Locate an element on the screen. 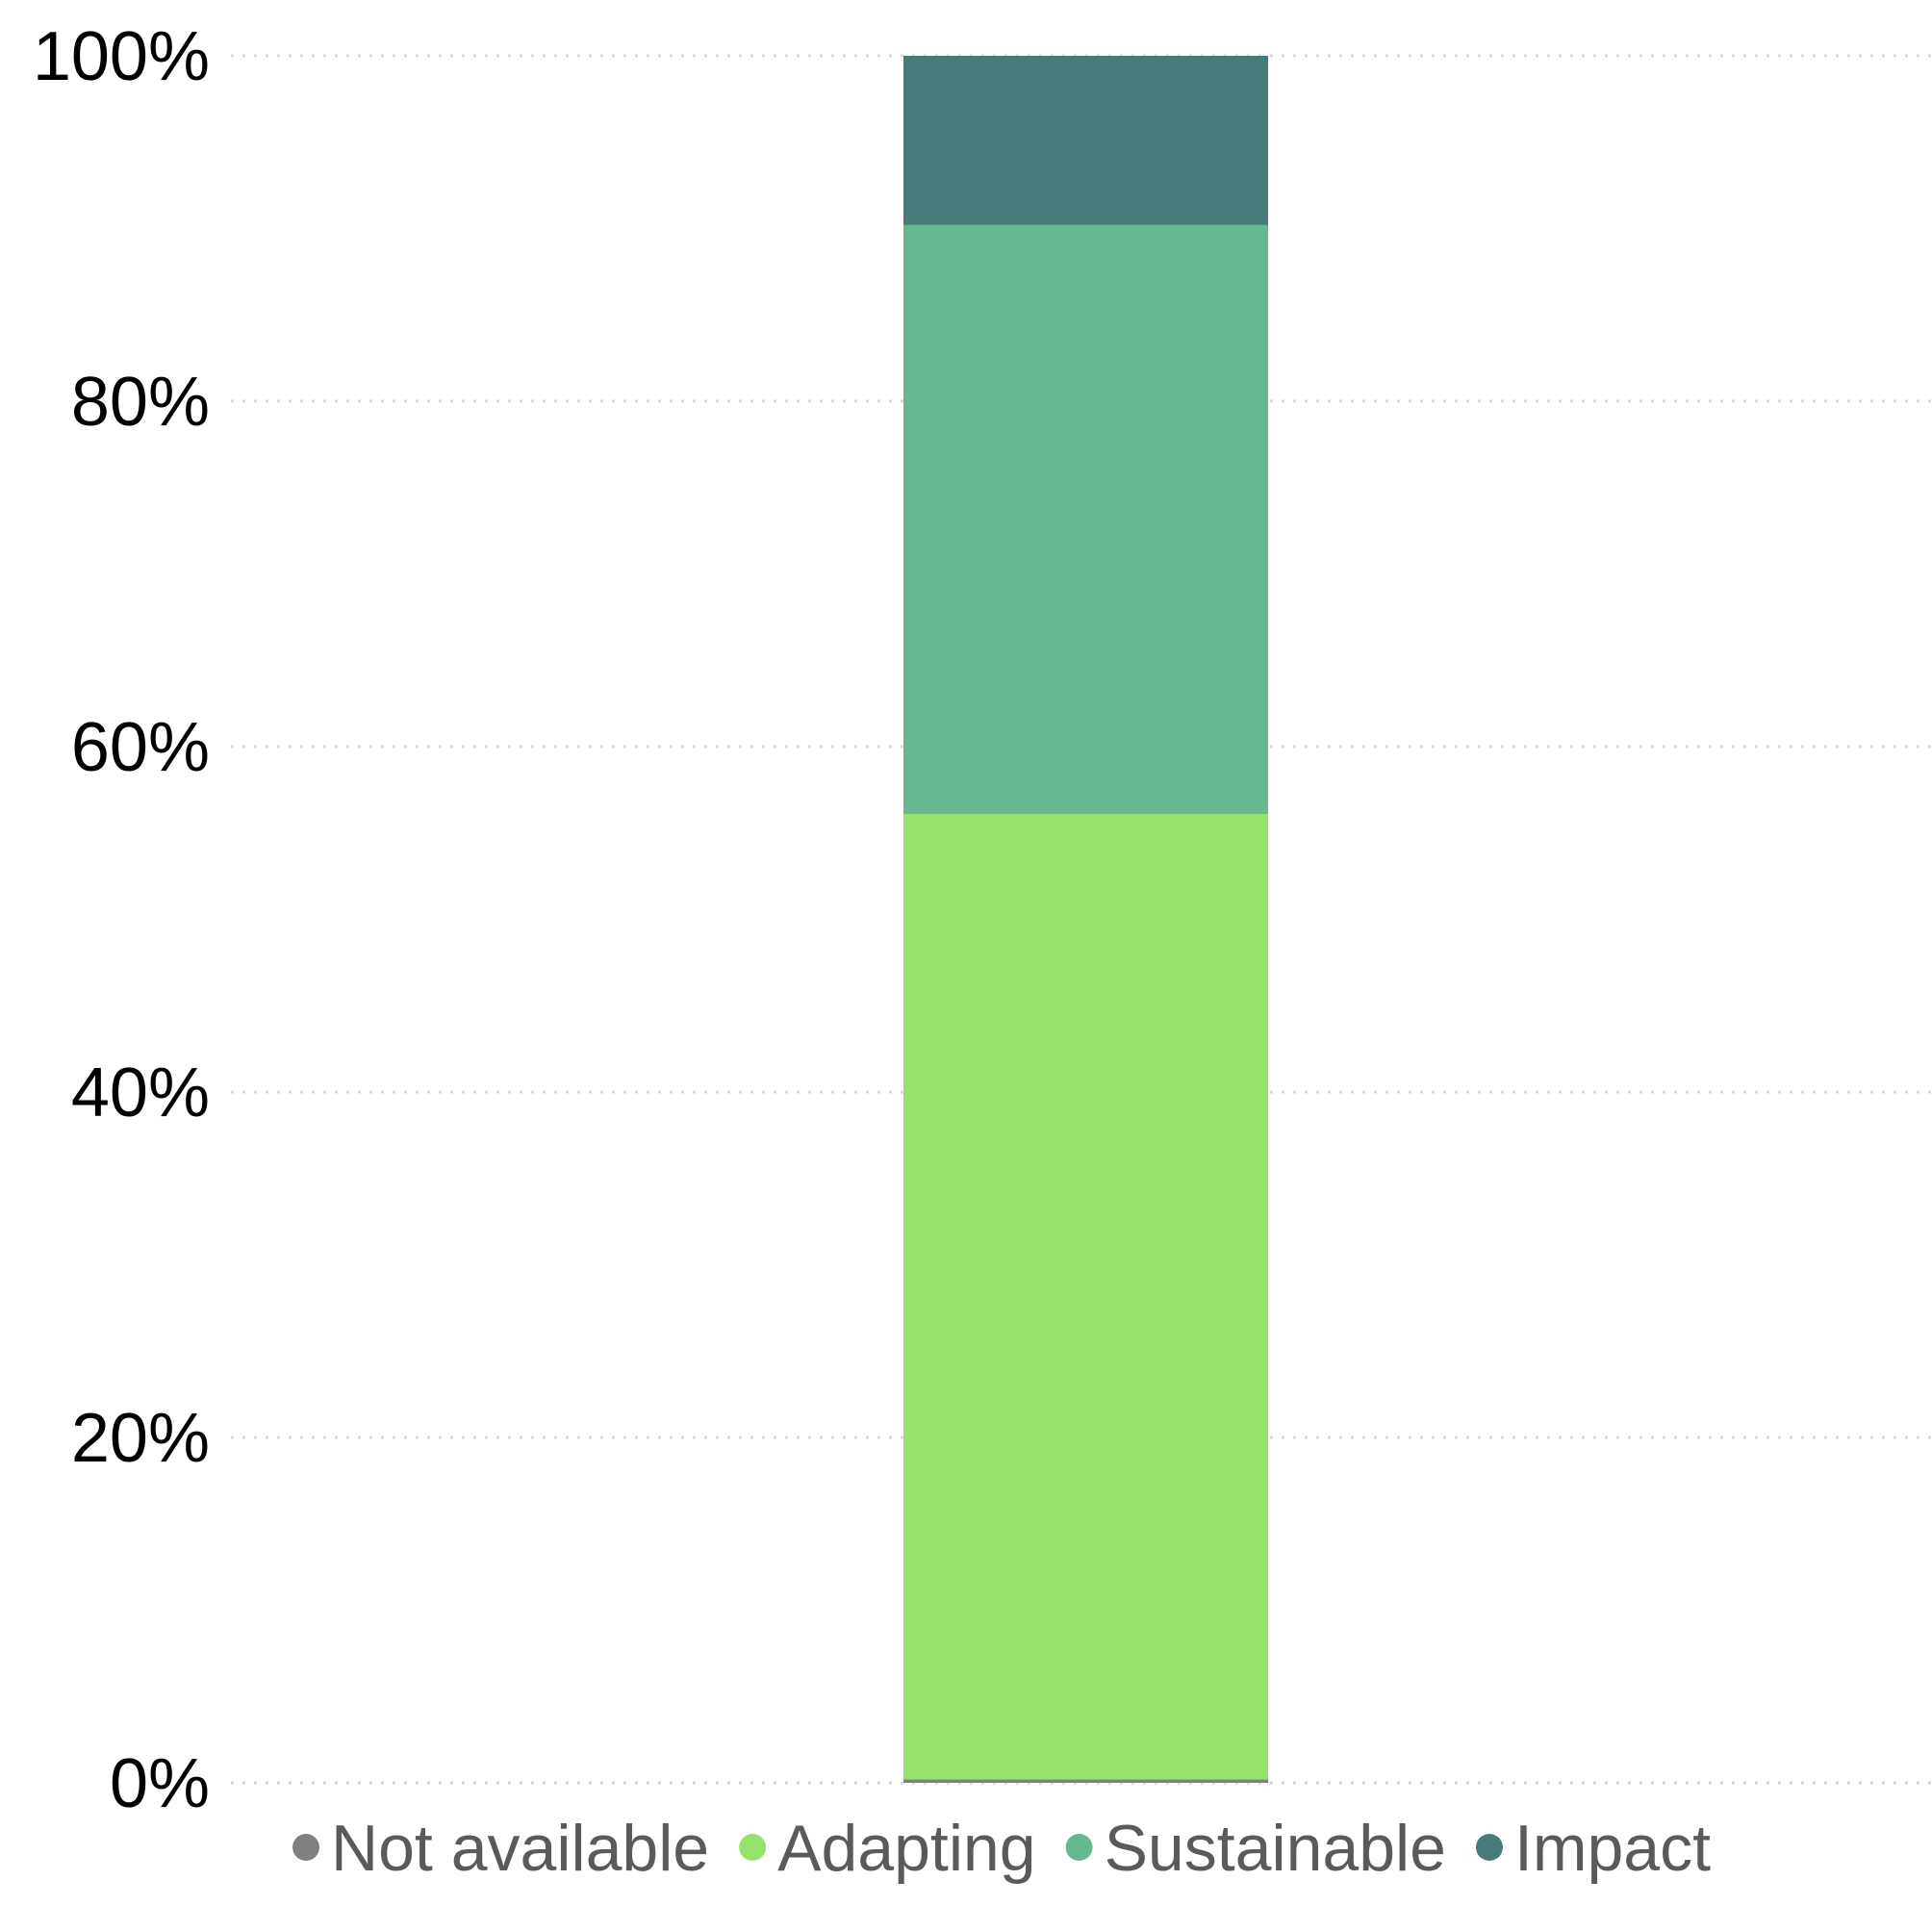 The width and height of the screenshot is (1932, 1906). bar-segment-impact is located at coordinates (1085, 141).